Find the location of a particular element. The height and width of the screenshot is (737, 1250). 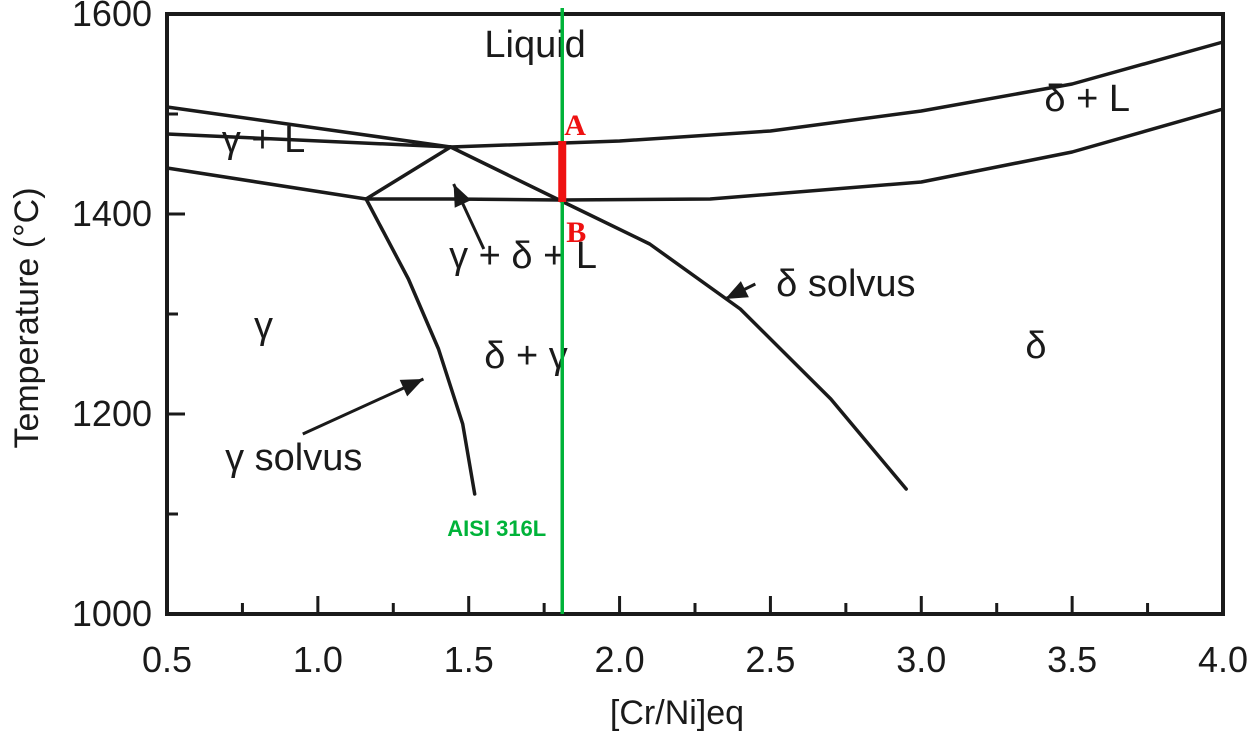

y-axis-title: Temperature (°C) is located at coordinates (27, 317).